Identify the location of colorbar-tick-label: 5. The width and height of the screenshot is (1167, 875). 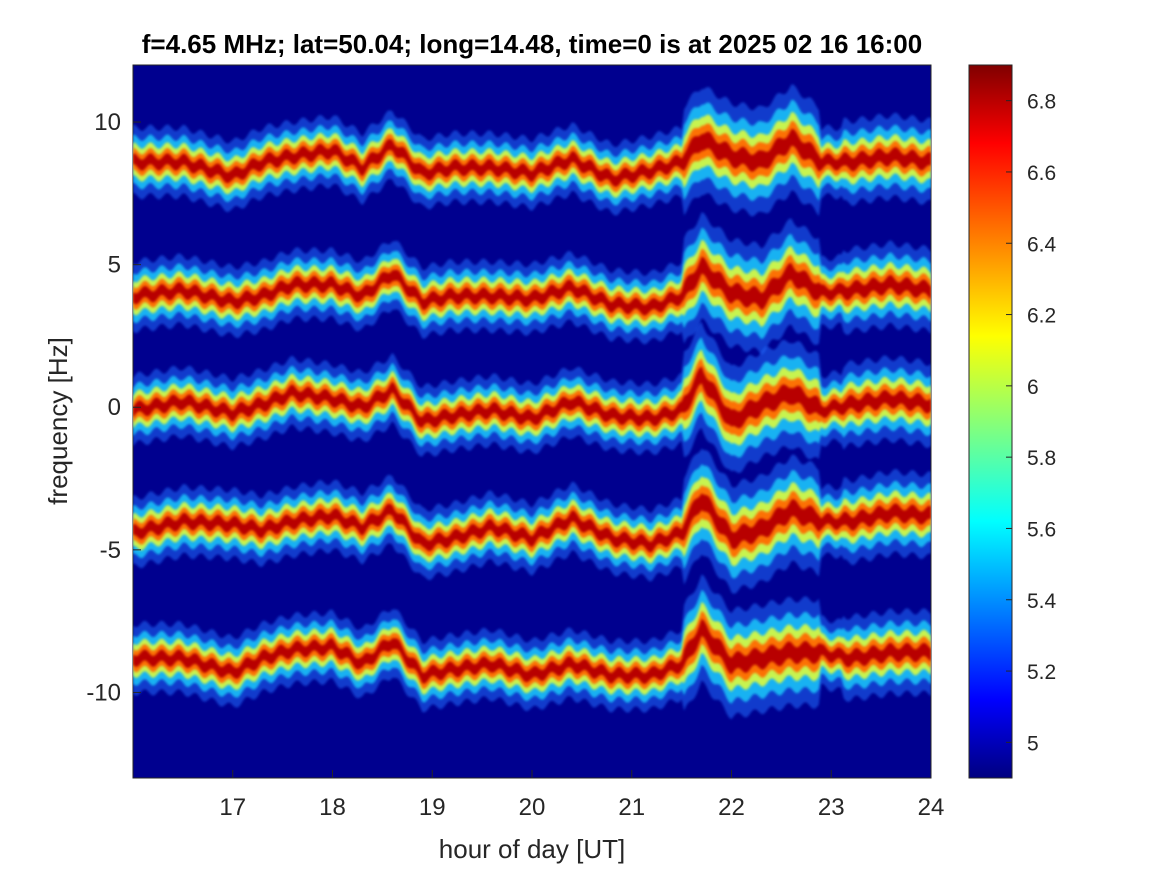
(1033, 743).